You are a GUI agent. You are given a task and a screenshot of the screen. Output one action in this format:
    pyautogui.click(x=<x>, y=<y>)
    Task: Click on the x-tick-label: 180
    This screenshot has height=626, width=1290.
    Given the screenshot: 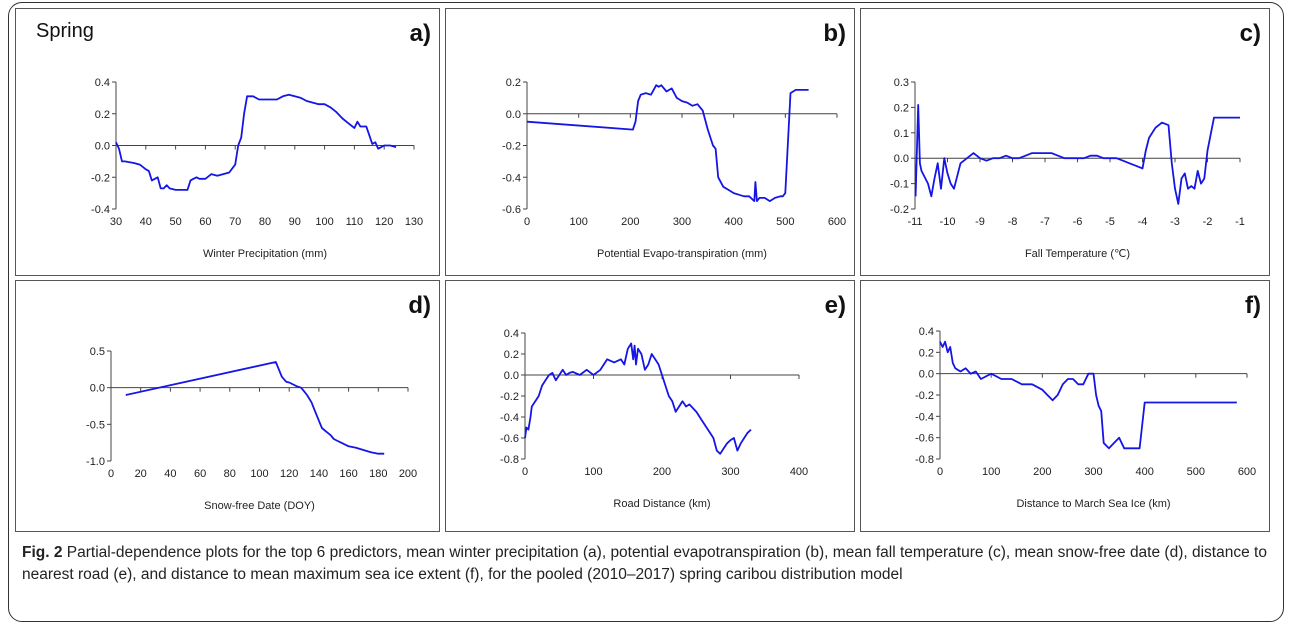 What is the action you would take?
    pyautogui.click(x=378, y=474)
    